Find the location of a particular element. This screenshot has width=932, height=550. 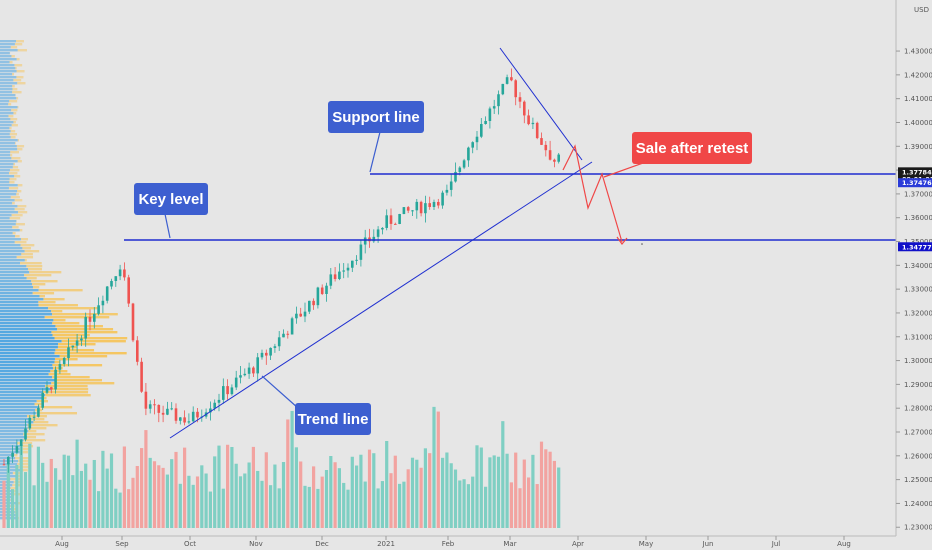

y-tick-label: 1.23000 is located at coordinates (918, 528).